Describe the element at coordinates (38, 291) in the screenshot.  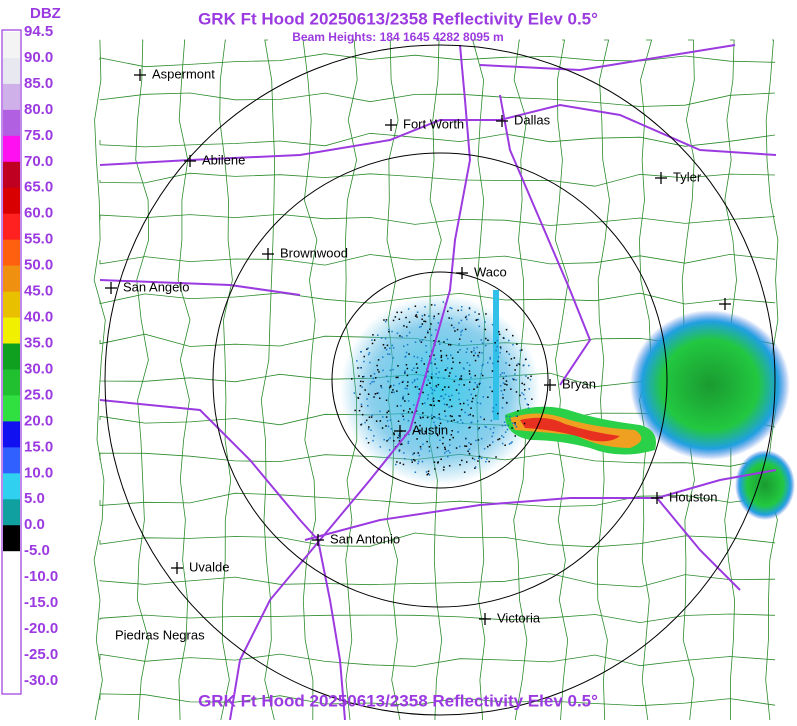
I see `legend-label: 45.0` at that location.